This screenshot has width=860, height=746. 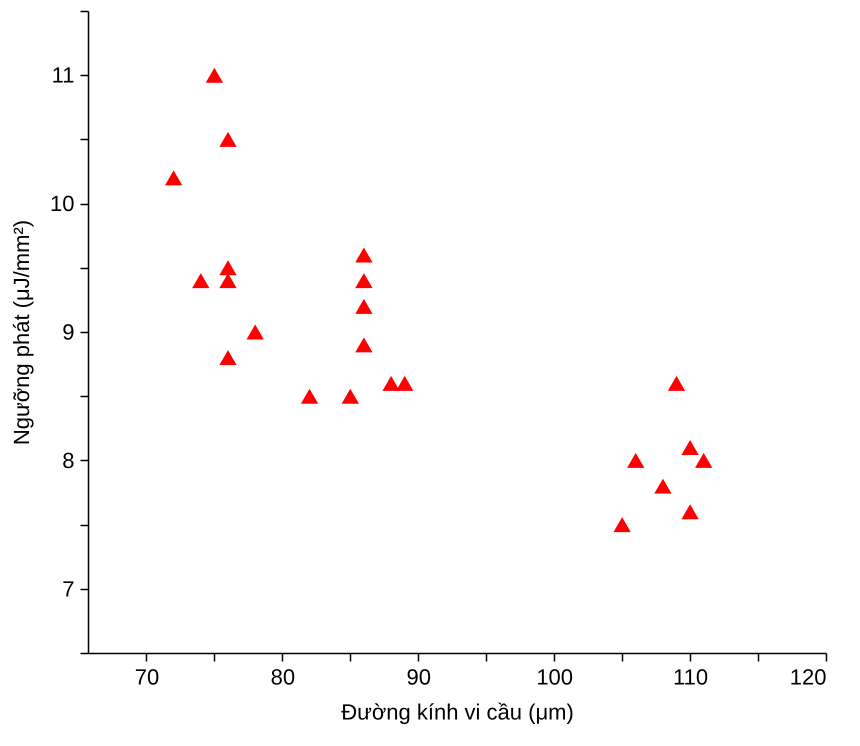 I want to click on y-axis-title: Ngưỡng phát (μJ/mm²), so click(x=21, y=333).